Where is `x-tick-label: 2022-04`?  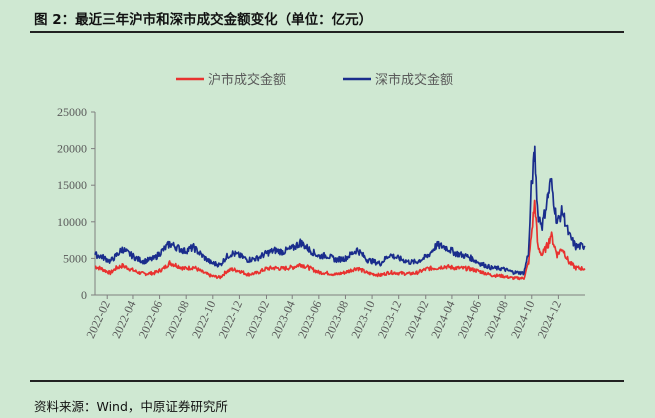
x-tick-label: 2022-04 is located at coordinates (124, 319).